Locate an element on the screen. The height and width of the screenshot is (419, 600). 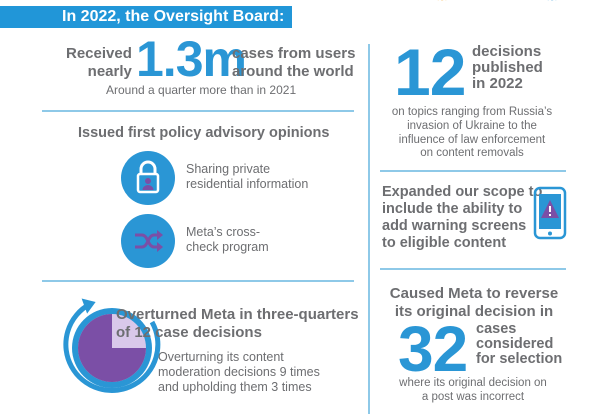
header-bar is located at coordinates (146, 17).